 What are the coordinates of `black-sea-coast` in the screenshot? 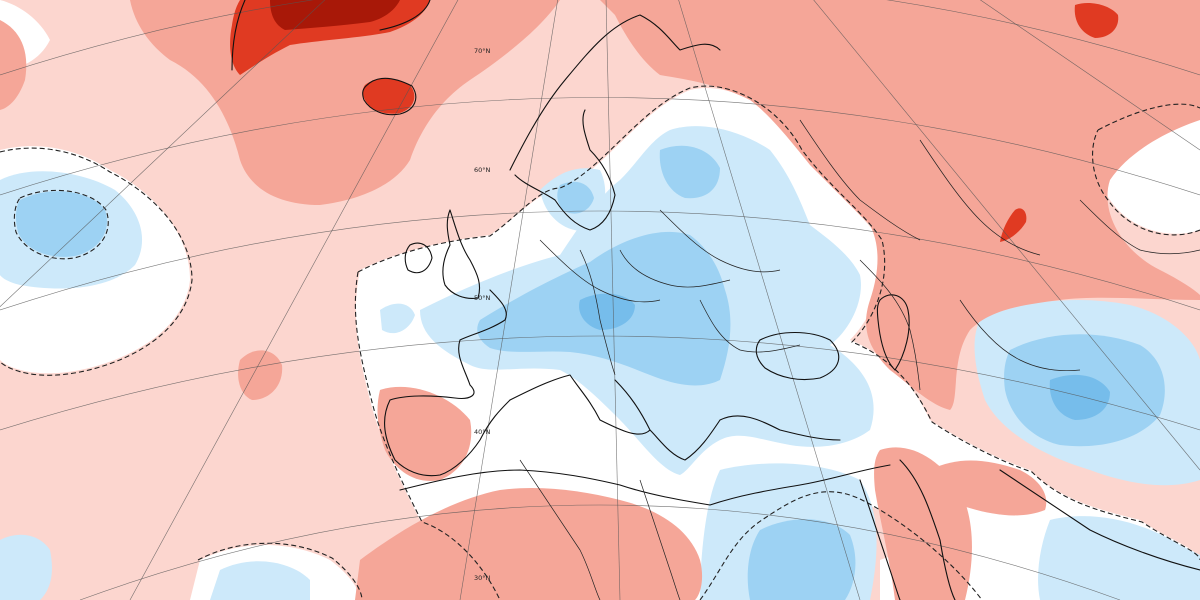 It's located at (797, 356).